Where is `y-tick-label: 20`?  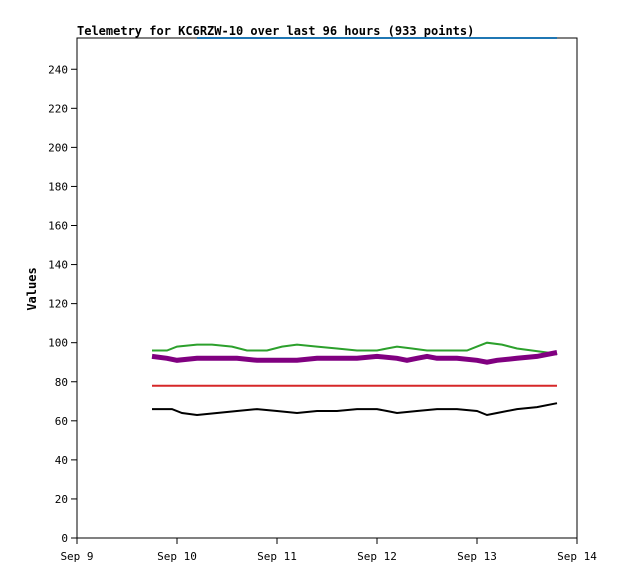
y-tick-label: 20 is located at coordinates (61, 499).